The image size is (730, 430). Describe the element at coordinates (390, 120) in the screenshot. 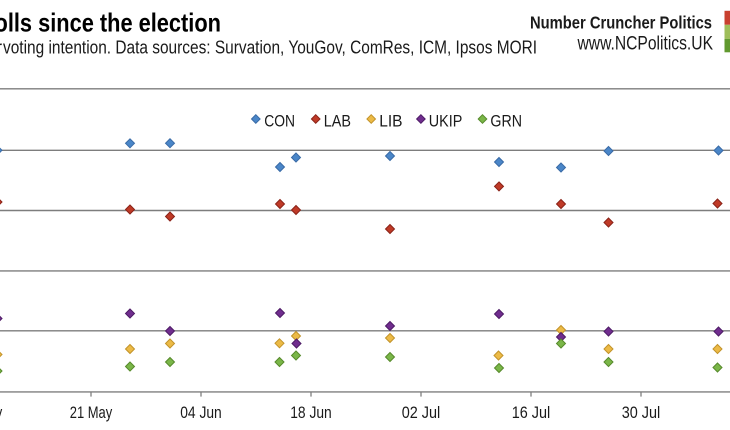

I see `svg-text: LIB` at that location.